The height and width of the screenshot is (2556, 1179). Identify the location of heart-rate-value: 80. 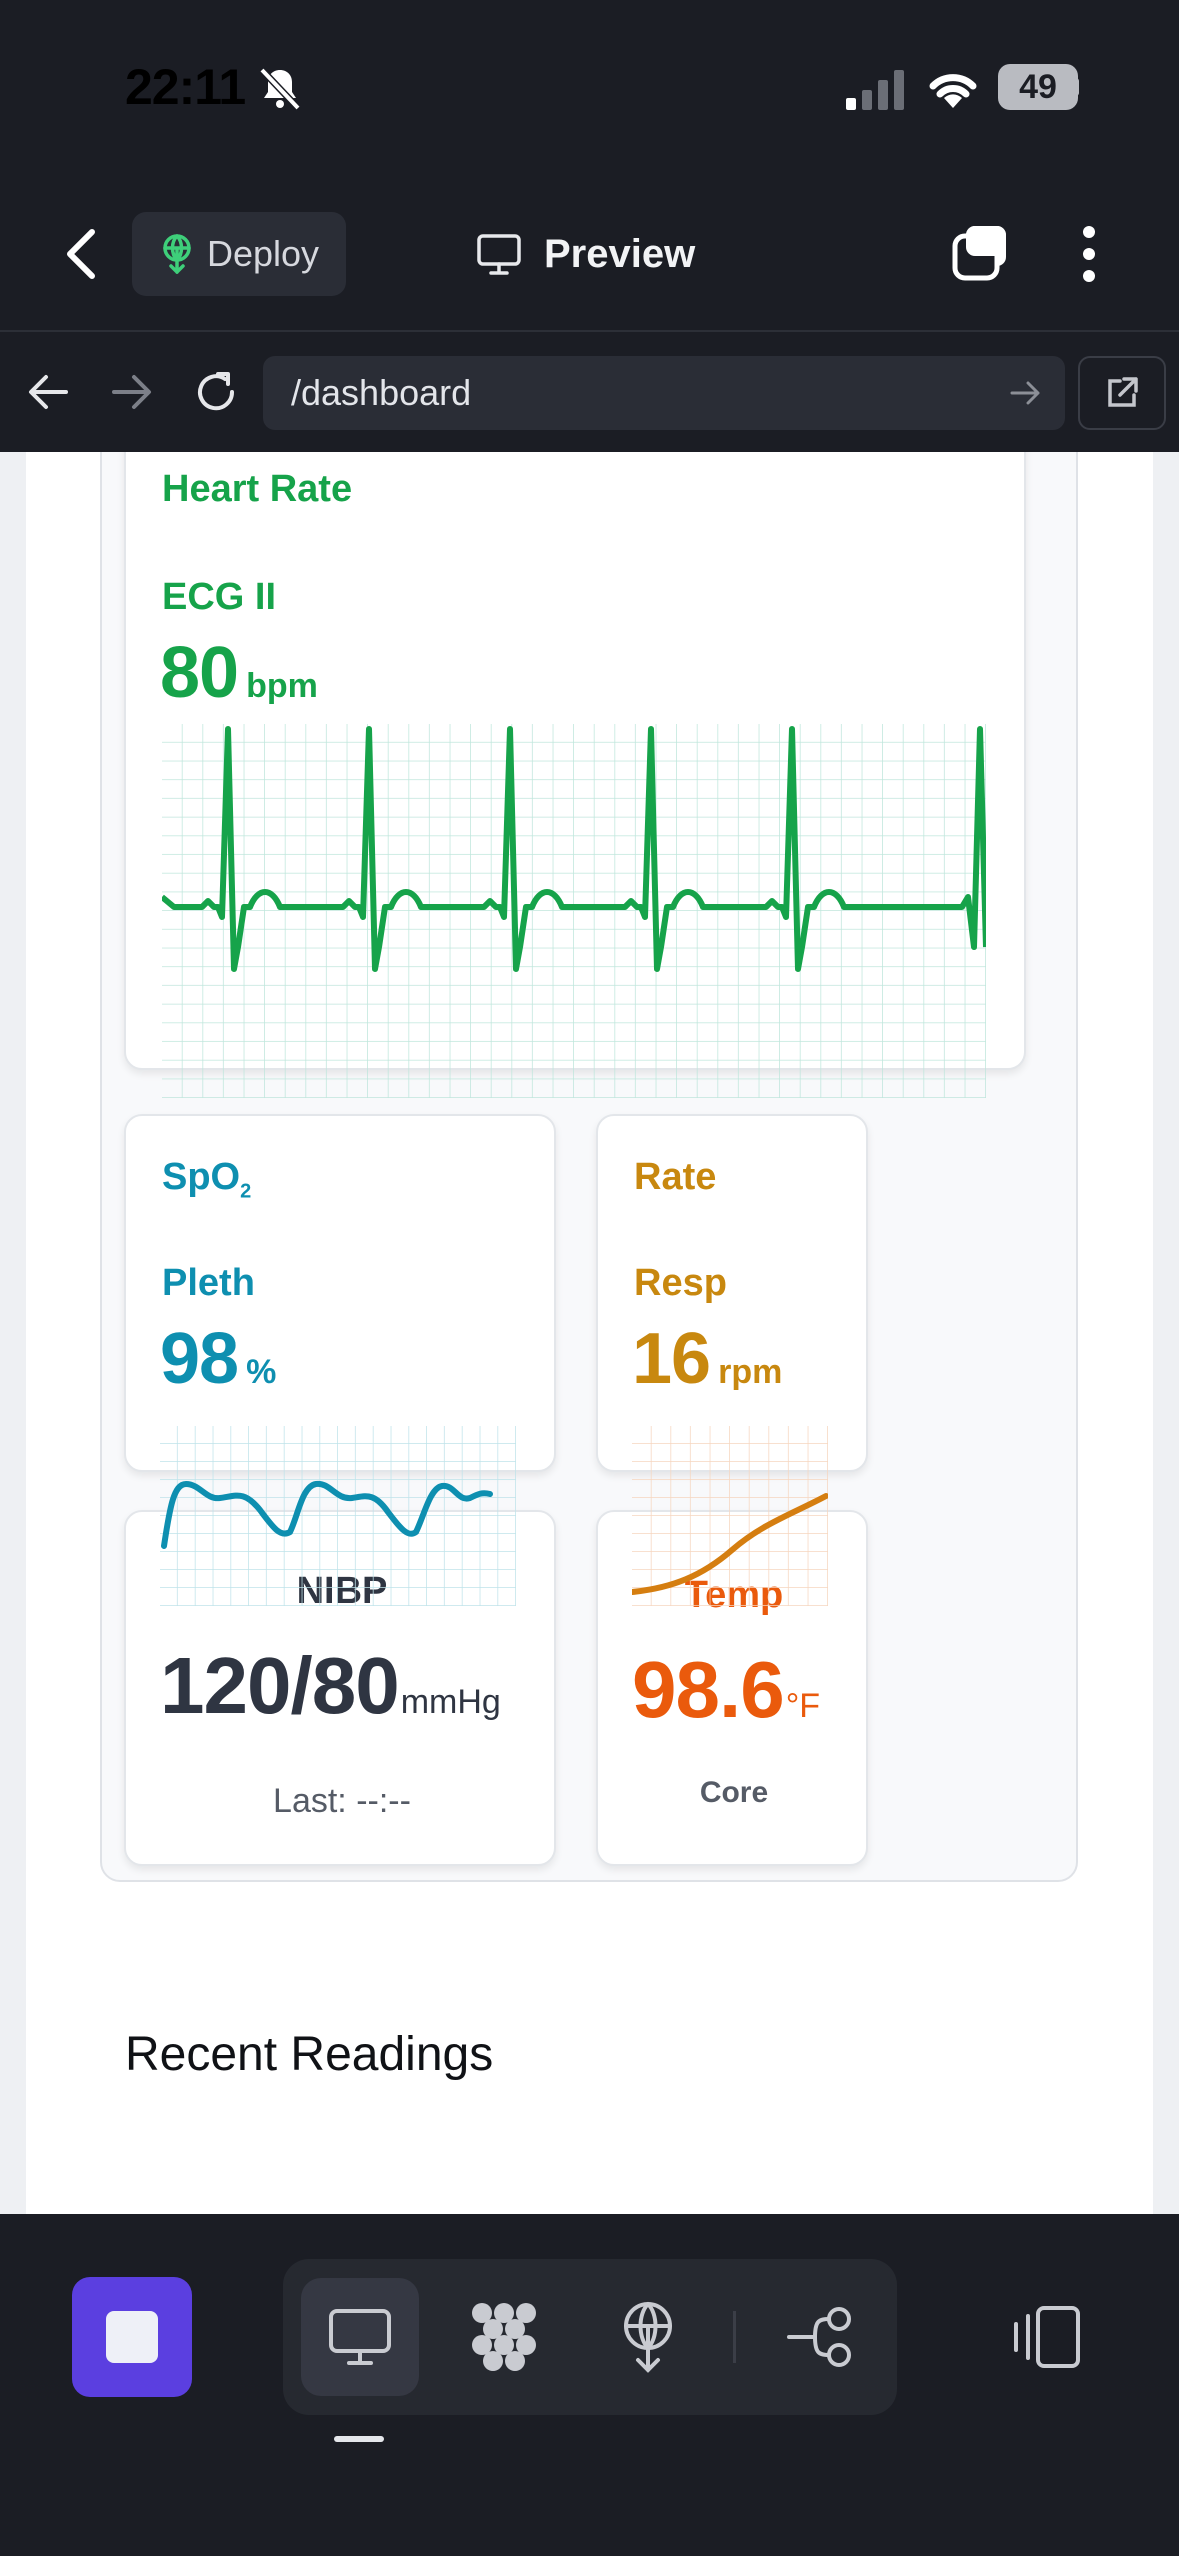
(199, 673).